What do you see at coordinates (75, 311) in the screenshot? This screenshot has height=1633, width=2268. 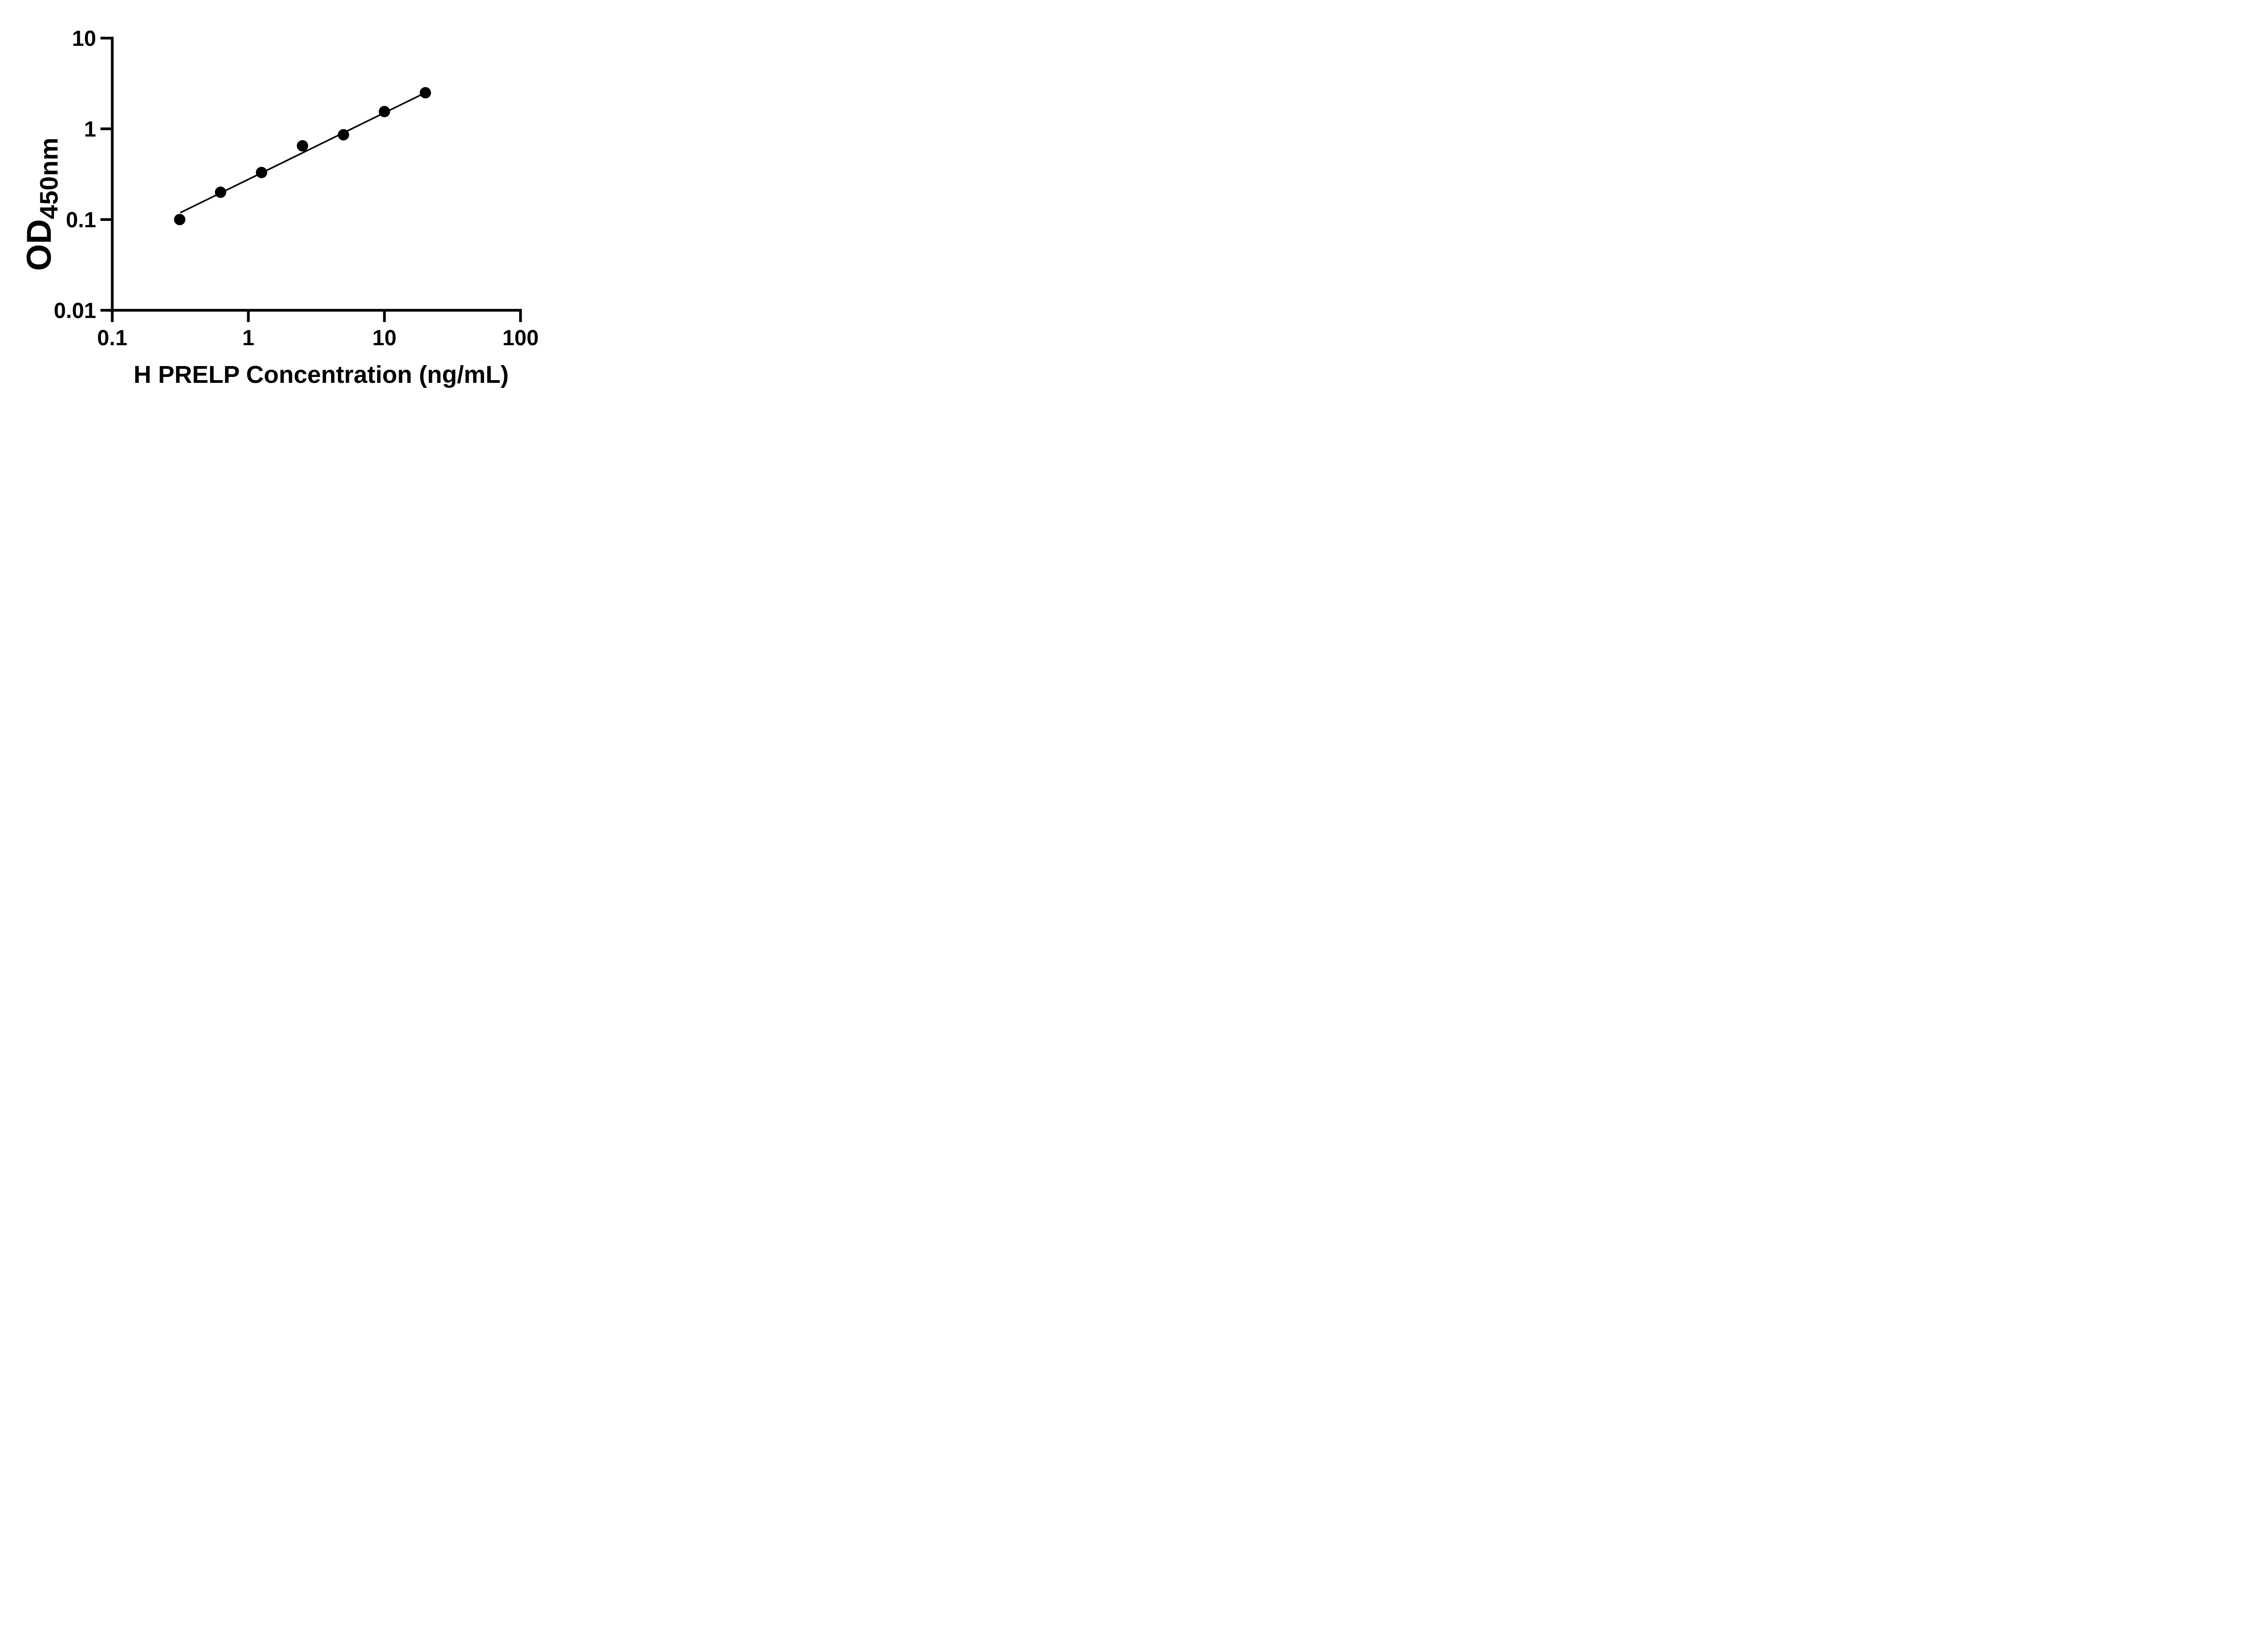 I see `y-axis-tick-label: 0.01` at bounding box center [75, 311].